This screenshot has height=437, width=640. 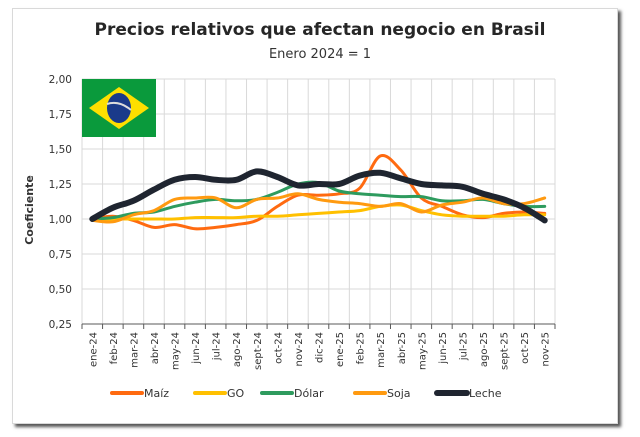 I want to click on chart-subtitle: Enero 2024 = 1, so click(x=320, y=54).